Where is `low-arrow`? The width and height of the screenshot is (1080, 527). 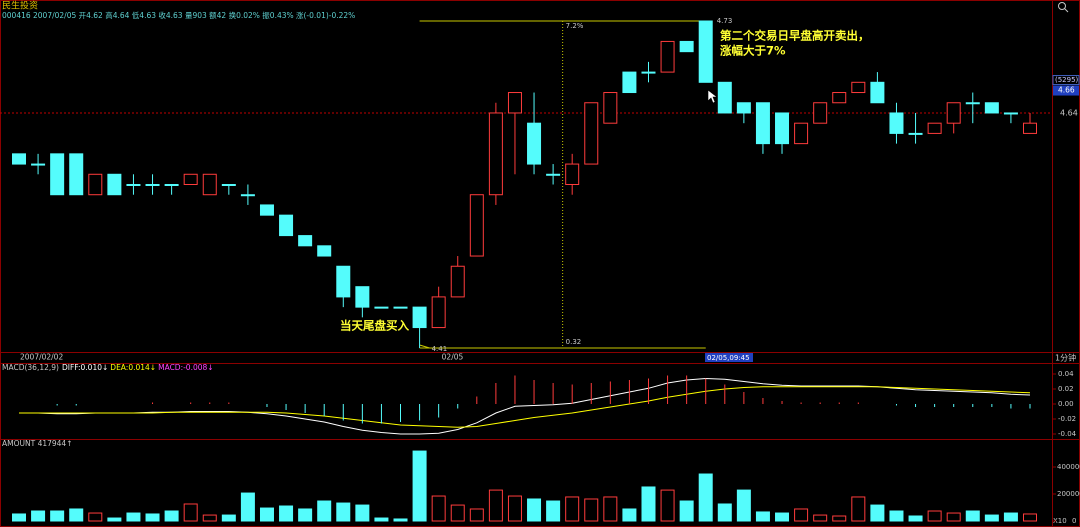 low-arrow is located at coordinates (424, 346).